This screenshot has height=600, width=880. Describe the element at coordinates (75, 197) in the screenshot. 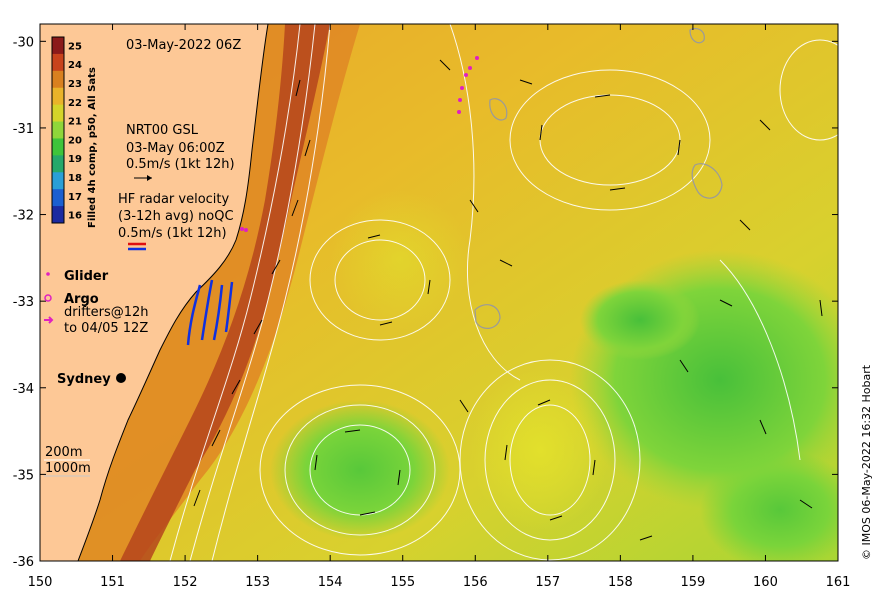

I see `colorbar-tick-label: 17` at that location.